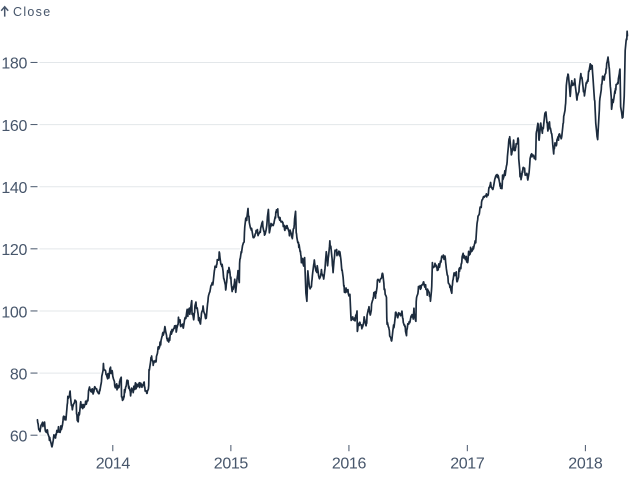 This screenshot has width=640, height=485. I want to click on svg-text: 140, so click(14, 188).